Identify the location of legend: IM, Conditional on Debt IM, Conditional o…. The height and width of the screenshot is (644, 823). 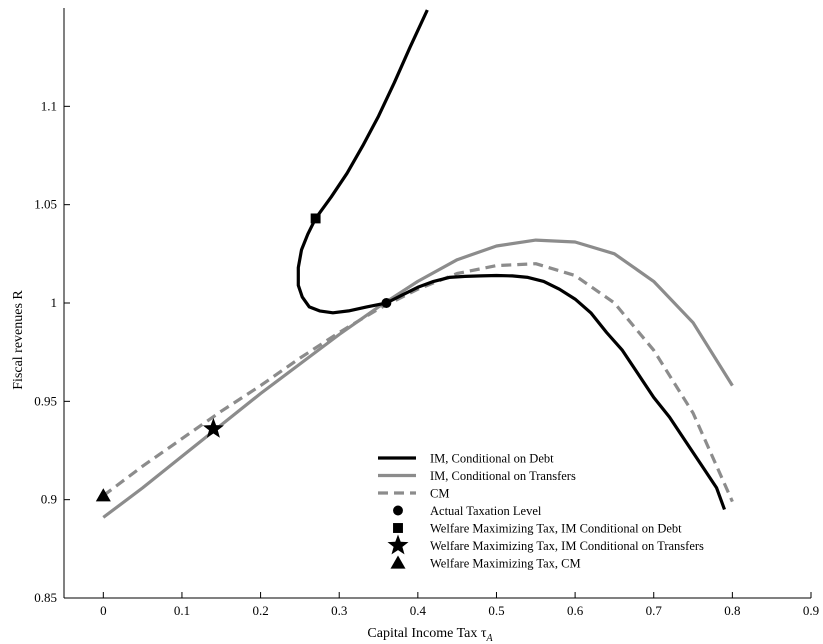
(541, 511).